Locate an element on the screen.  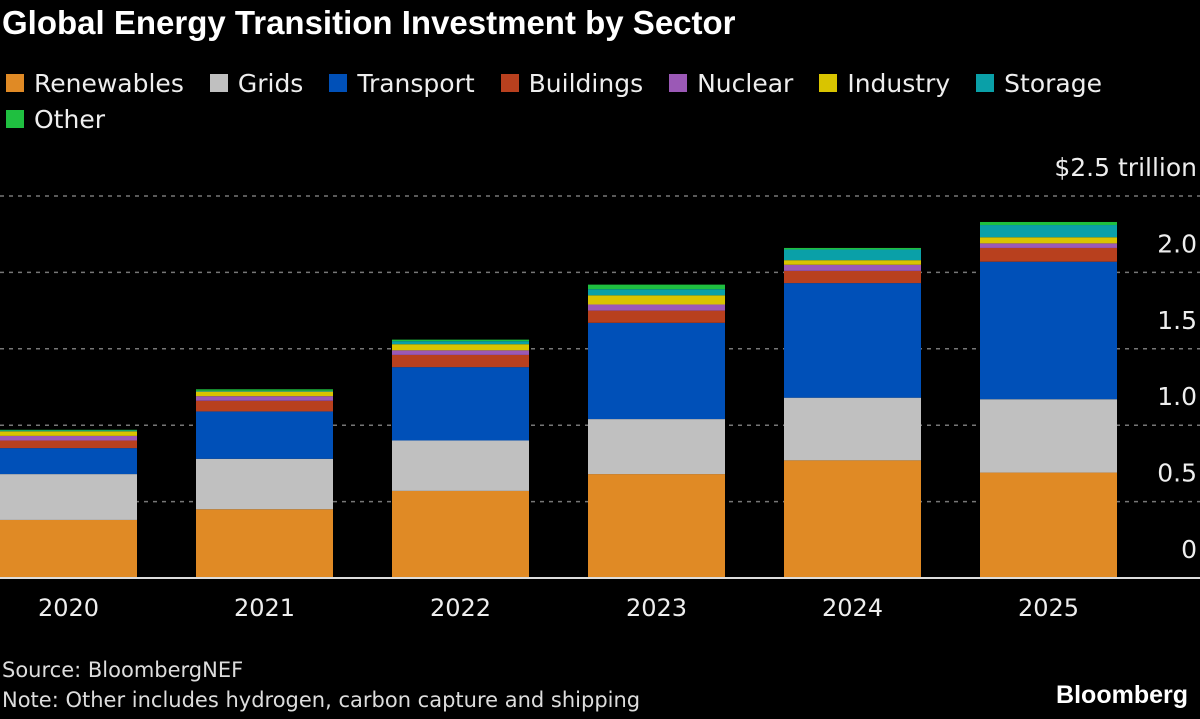
y-tick-label: 0 is located at coordinates (1189, 549).